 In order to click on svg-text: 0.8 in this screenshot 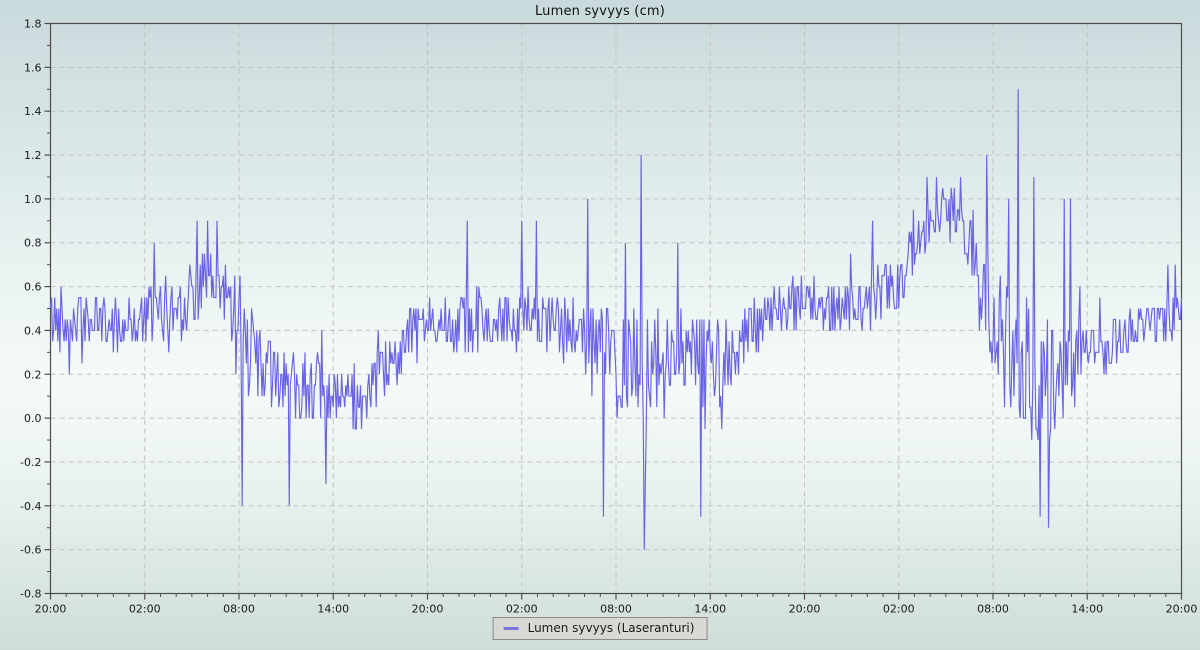, I will do `click(33, 243)`.